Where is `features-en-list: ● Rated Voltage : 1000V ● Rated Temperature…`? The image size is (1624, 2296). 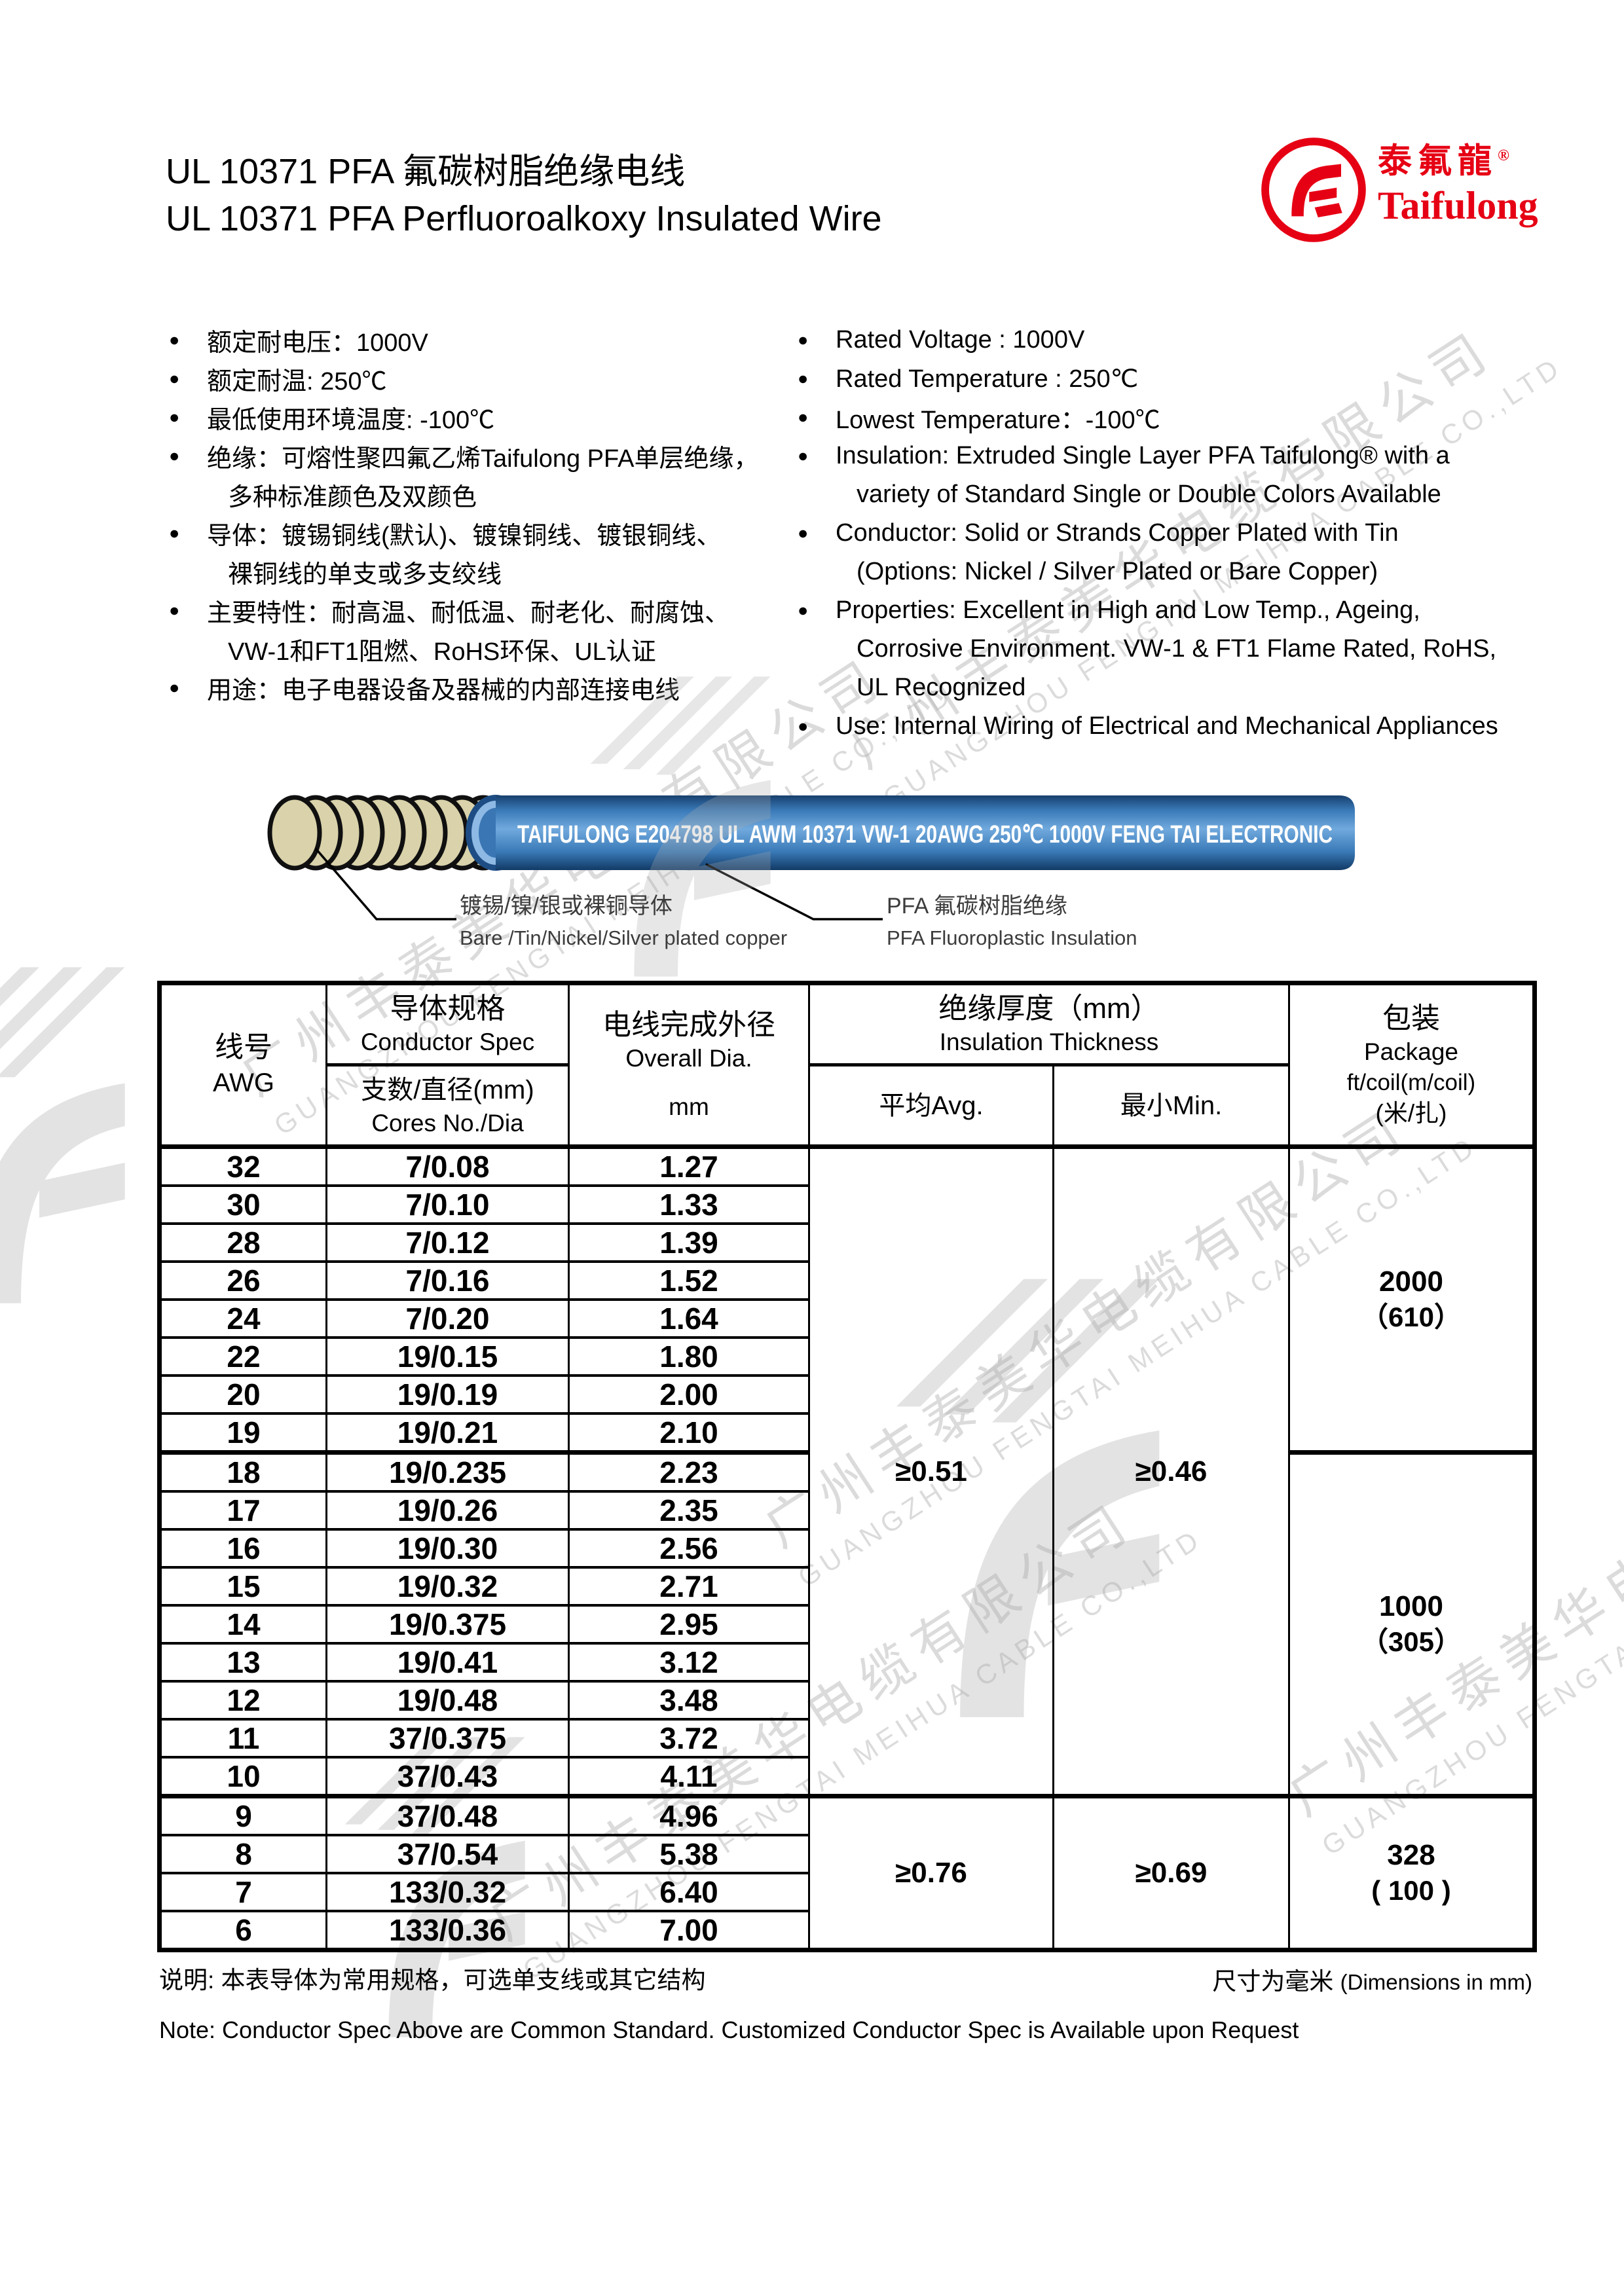
features-en-list: ● Rated Voltage : 1000V ● Rated Temperature… is located at coordinates (1148, 533).